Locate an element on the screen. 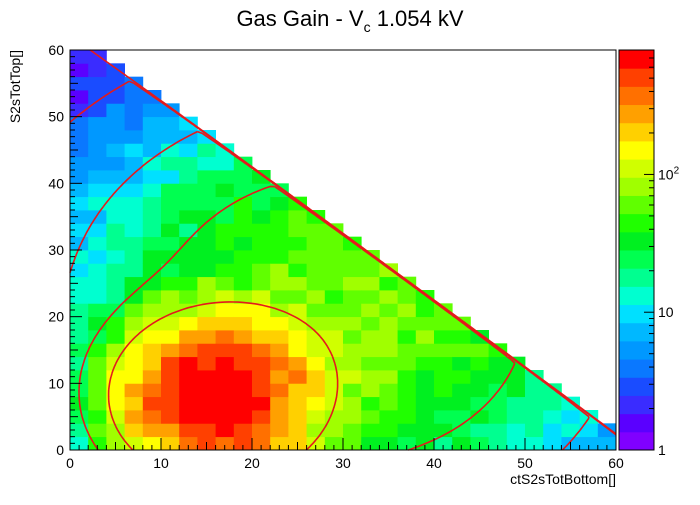 The width and height of the screenshot is (700, 505). chart-title: Gas Gain - Vc 1.054 kV is located at coordinates (349, 20).